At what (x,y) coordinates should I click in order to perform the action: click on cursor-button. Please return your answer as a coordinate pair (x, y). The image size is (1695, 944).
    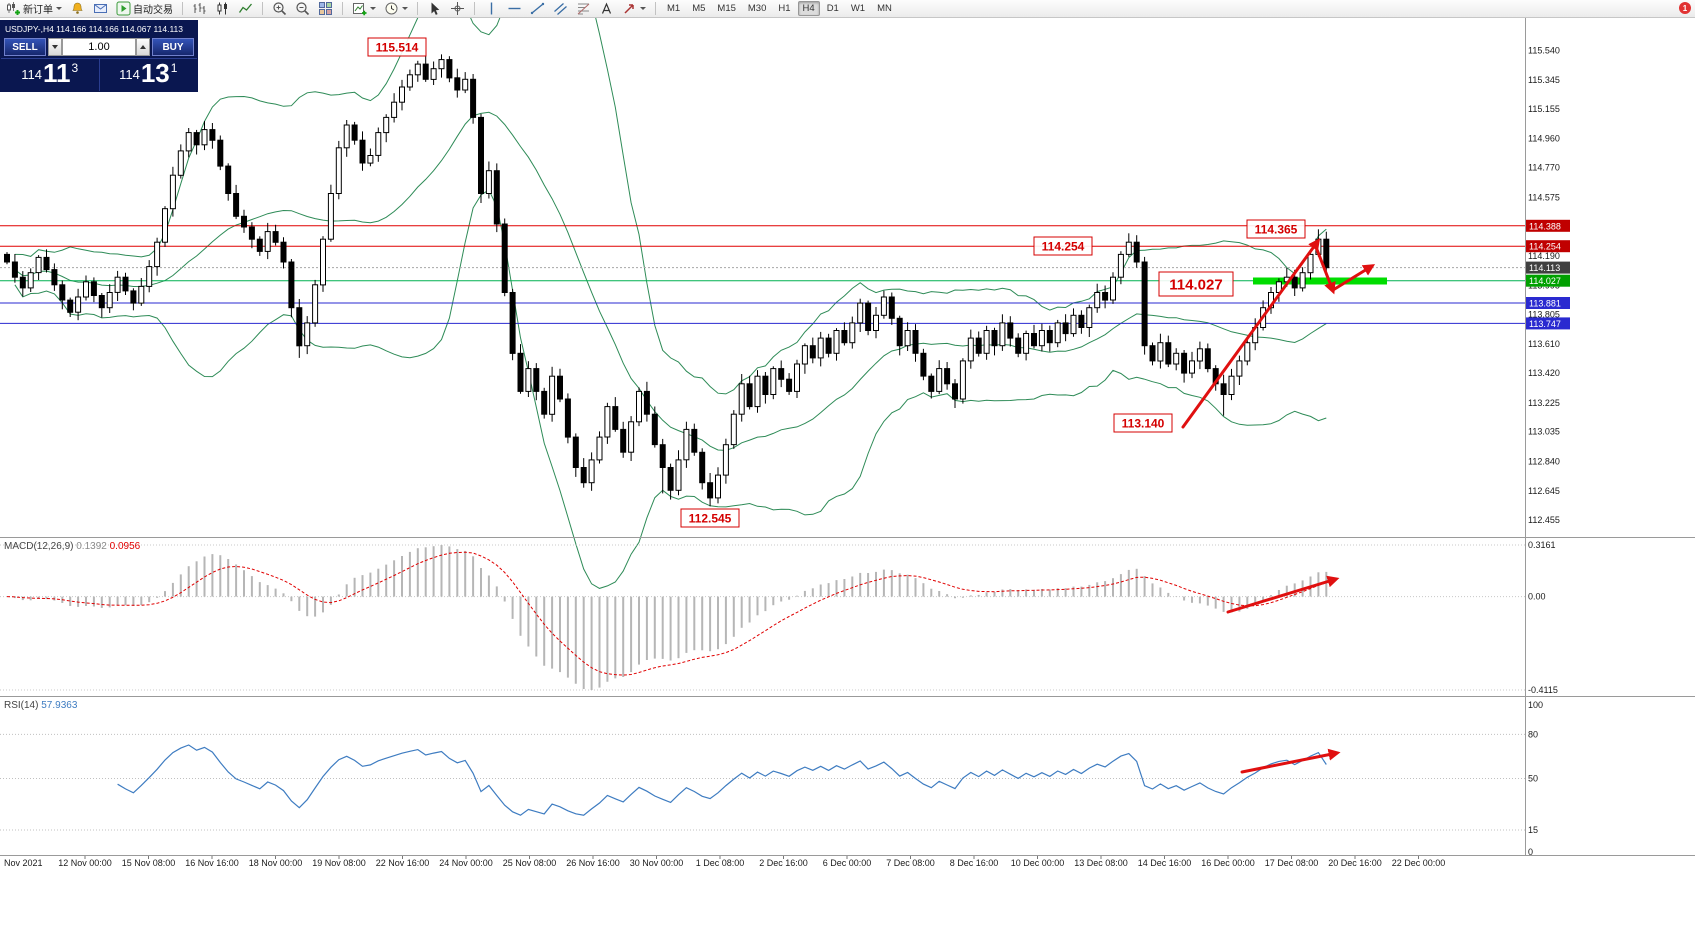
    Looking at the image, I should click on (434, 9).